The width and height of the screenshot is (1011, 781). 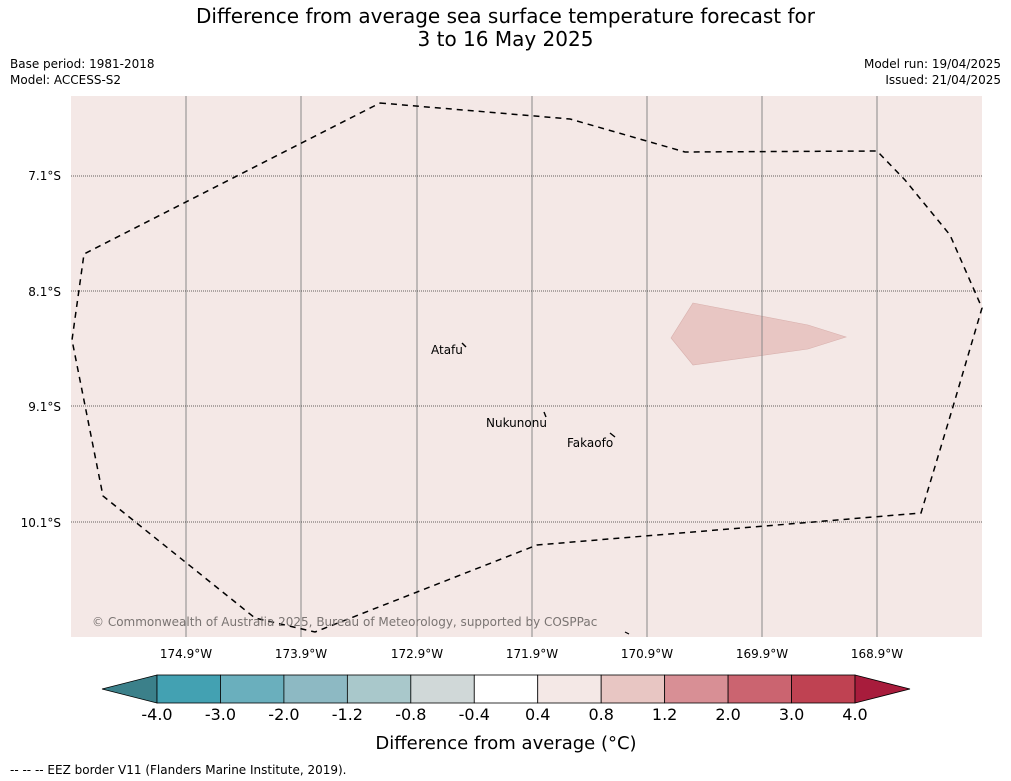 I want to click on lon-label: 171.9°W, so click(x=532, y=654).